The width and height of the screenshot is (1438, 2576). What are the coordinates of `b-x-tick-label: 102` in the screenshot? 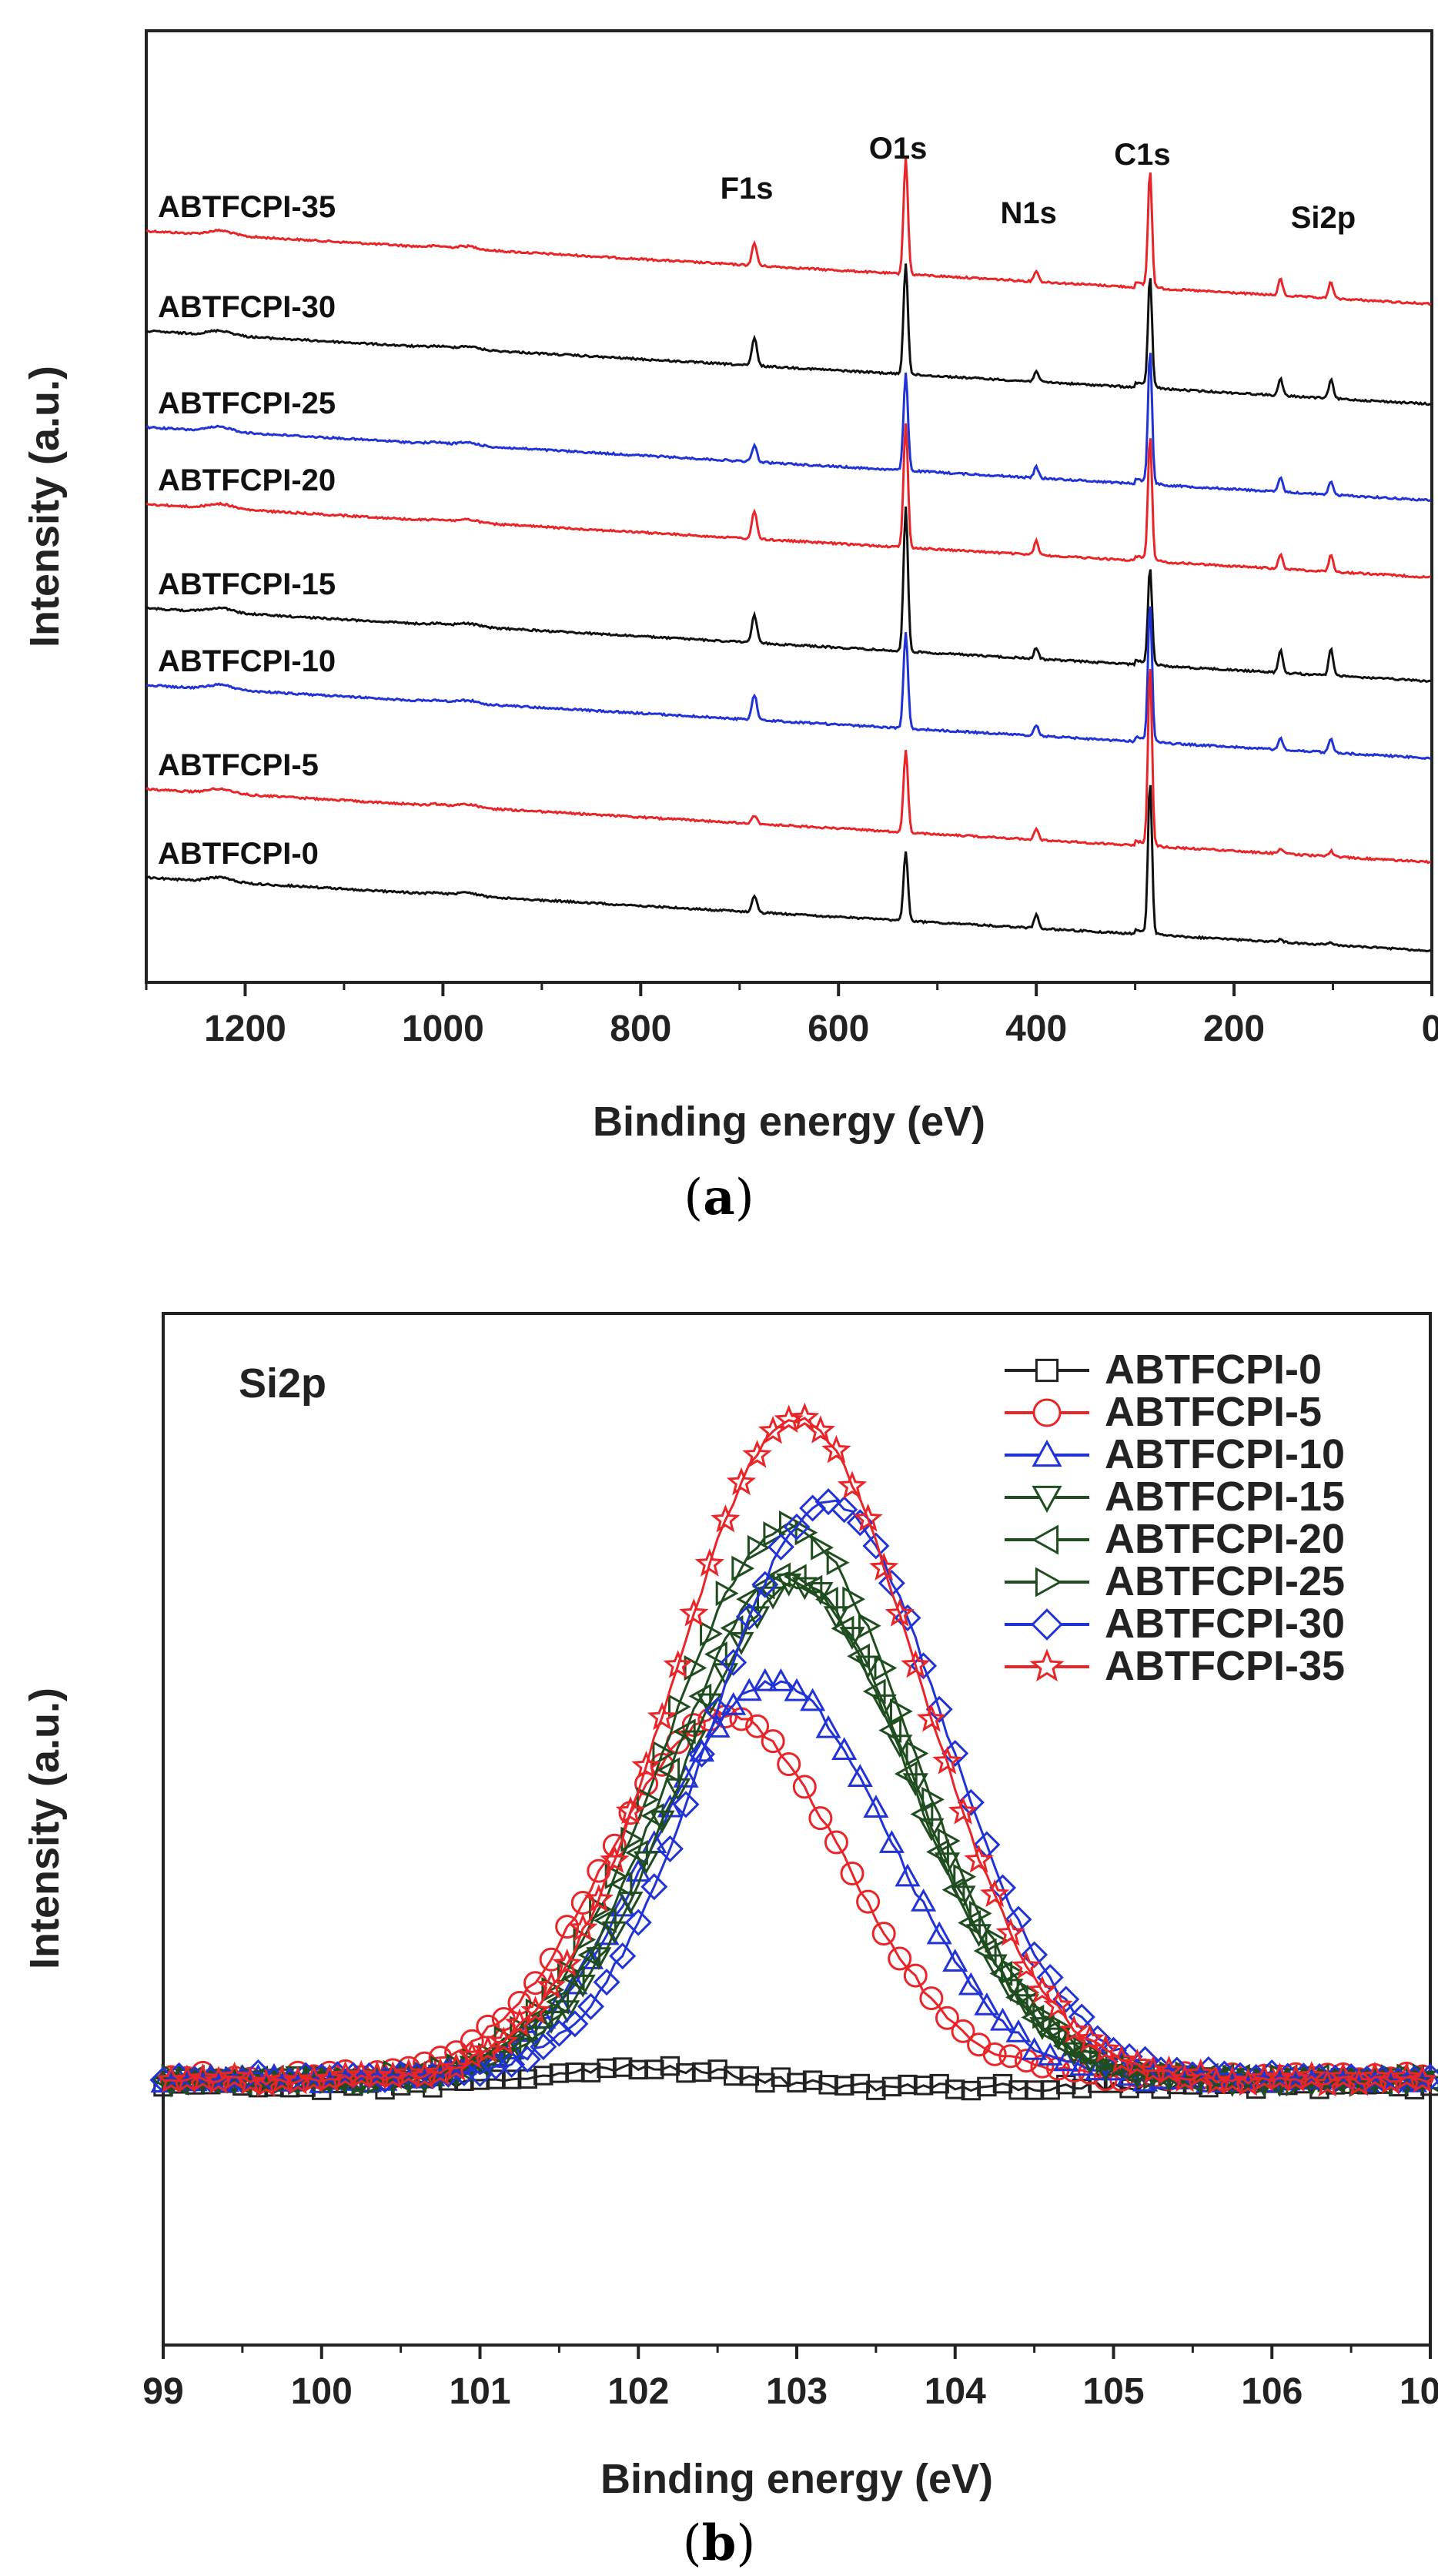 It's located at (638, 2391).